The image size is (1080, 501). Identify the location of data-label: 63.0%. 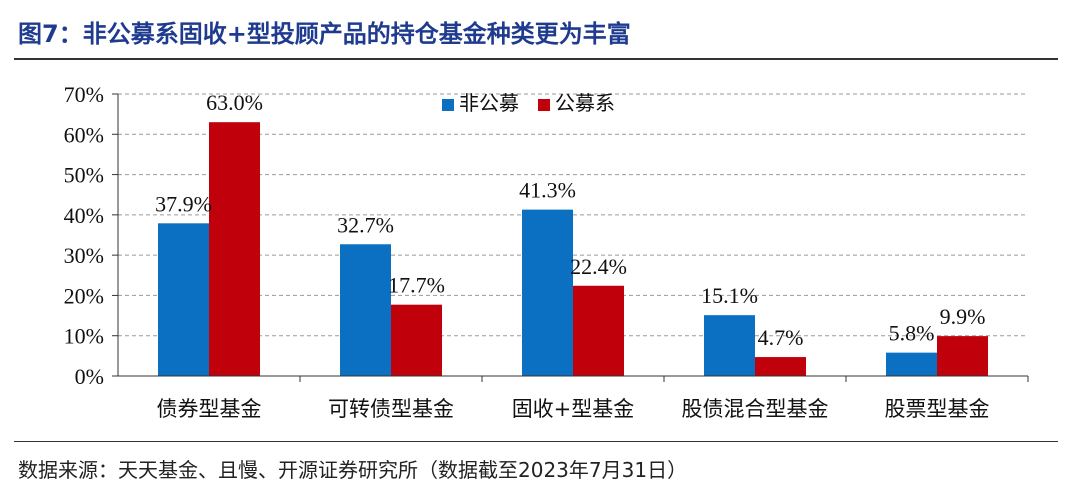
(234, 102).